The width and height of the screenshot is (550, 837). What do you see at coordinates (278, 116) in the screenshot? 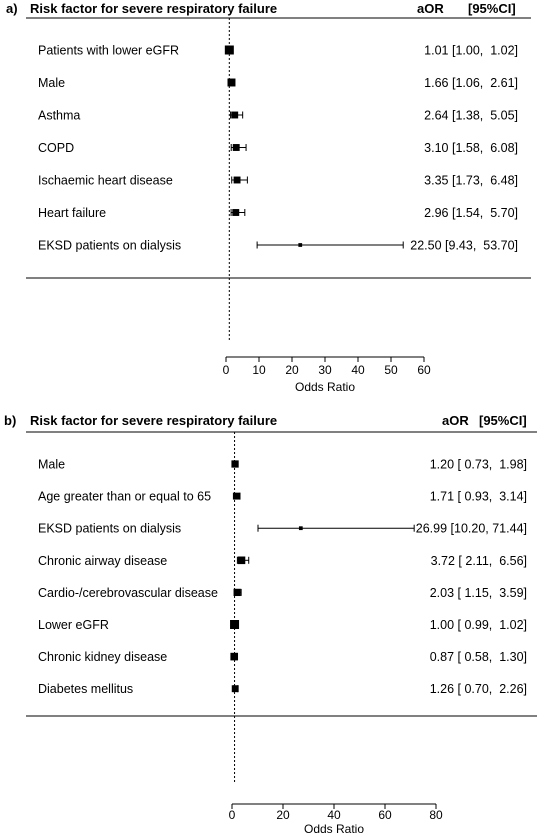
I see `forest-row: Asthma 2.64 [1.38, 5.05]` at bounding box center [278, 116].